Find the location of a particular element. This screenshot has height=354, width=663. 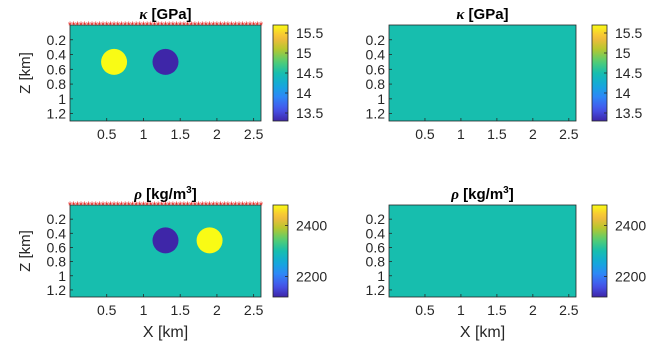

y-tick-label: 0.2 is located at coordinates (376, 219).